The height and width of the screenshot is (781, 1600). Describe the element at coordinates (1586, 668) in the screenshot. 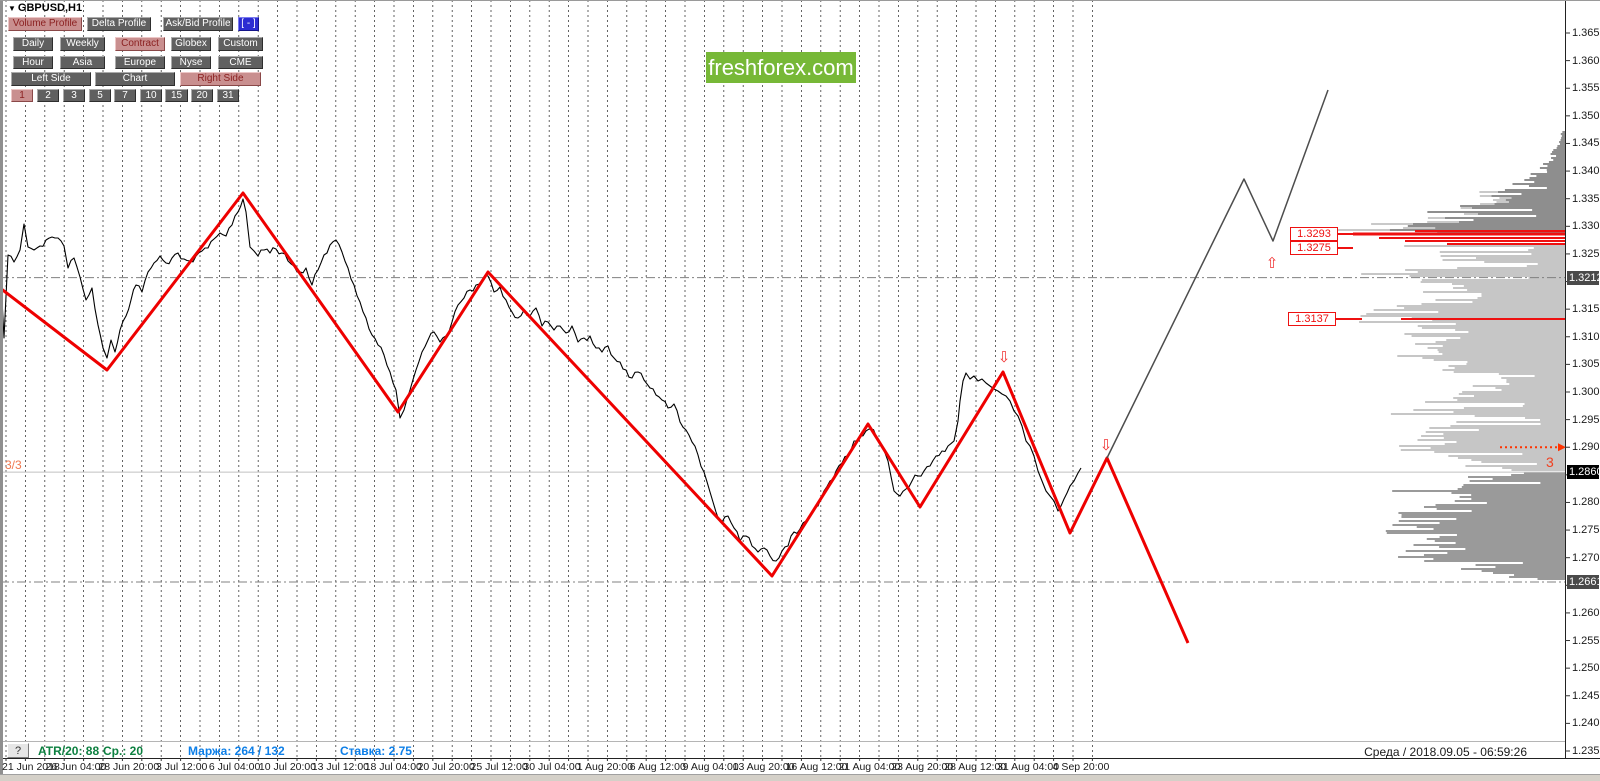

I see `price-tick-label: 1.2505` at that location.